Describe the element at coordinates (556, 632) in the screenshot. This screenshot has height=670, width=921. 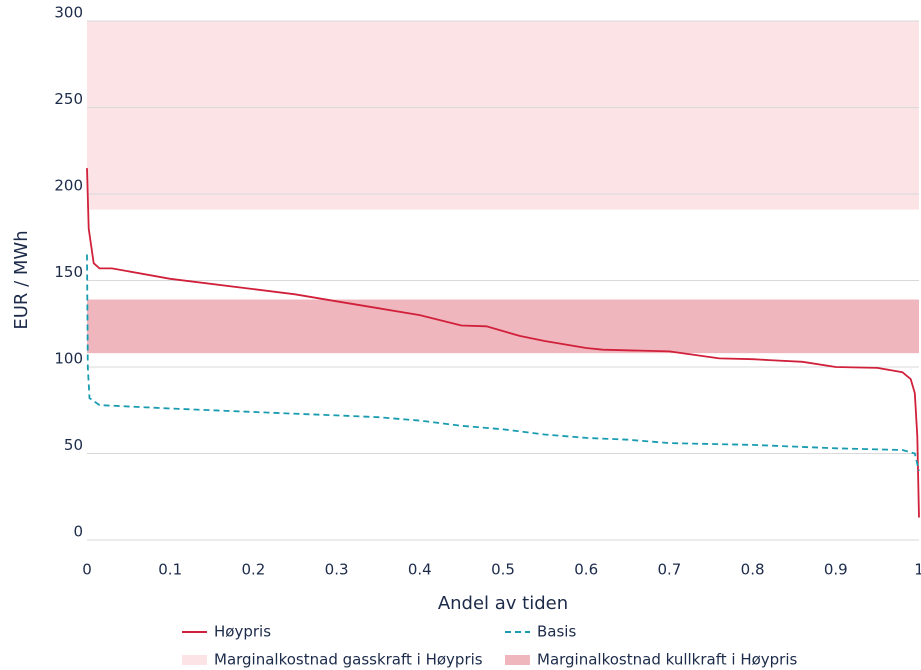
I see `legend-label: Basis` at that location.